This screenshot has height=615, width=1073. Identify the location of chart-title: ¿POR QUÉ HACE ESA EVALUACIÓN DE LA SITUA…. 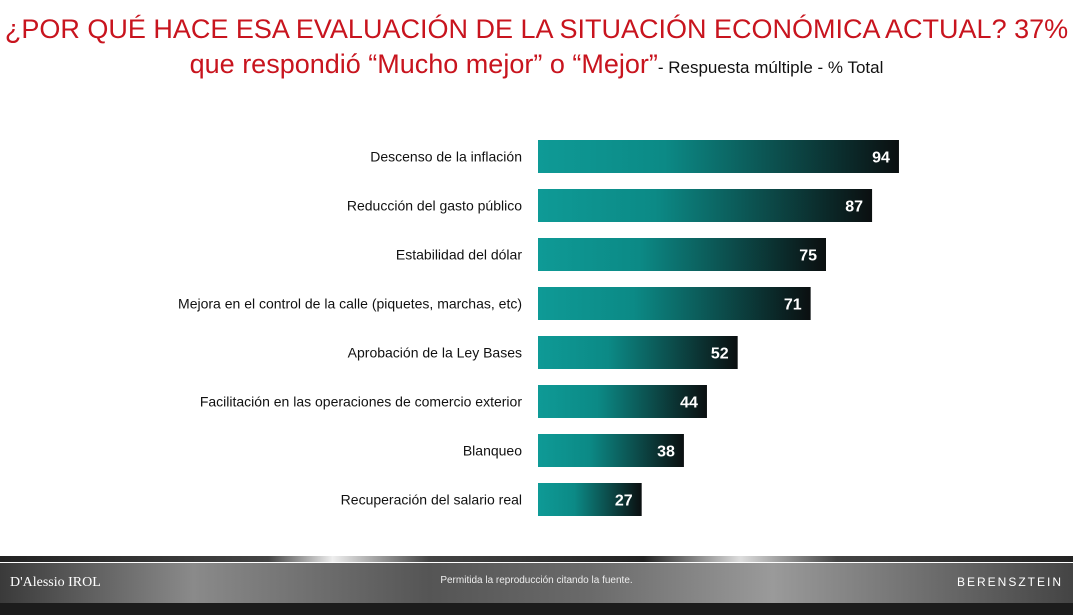
(536, 48).